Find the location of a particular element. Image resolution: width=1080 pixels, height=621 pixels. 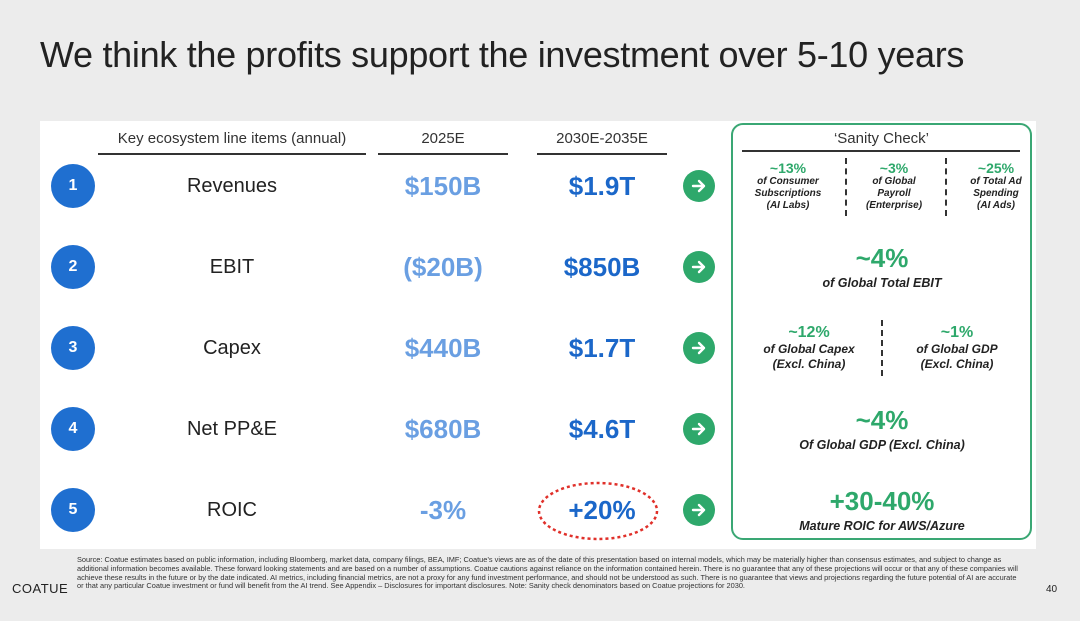

sanity-global-payroll: ~3% of Global Payroll (Enterprise) is located at coordinates (894, 186).